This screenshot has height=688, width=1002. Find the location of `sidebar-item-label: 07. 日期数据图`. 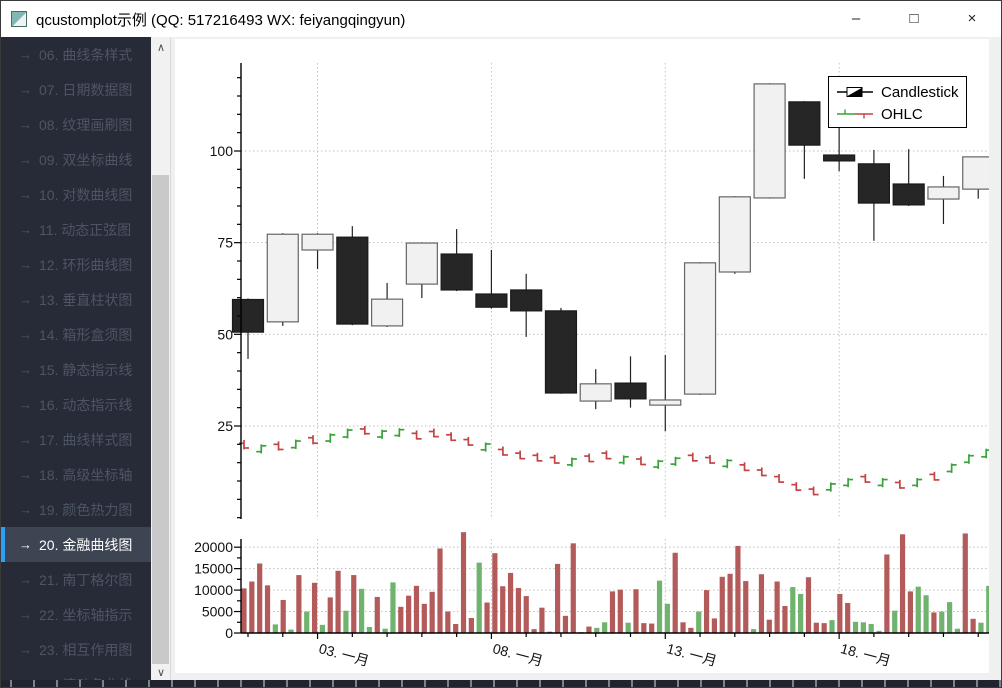

sidebar-item-label: 07. 日期数据图 is located at coordinates (86, 89).